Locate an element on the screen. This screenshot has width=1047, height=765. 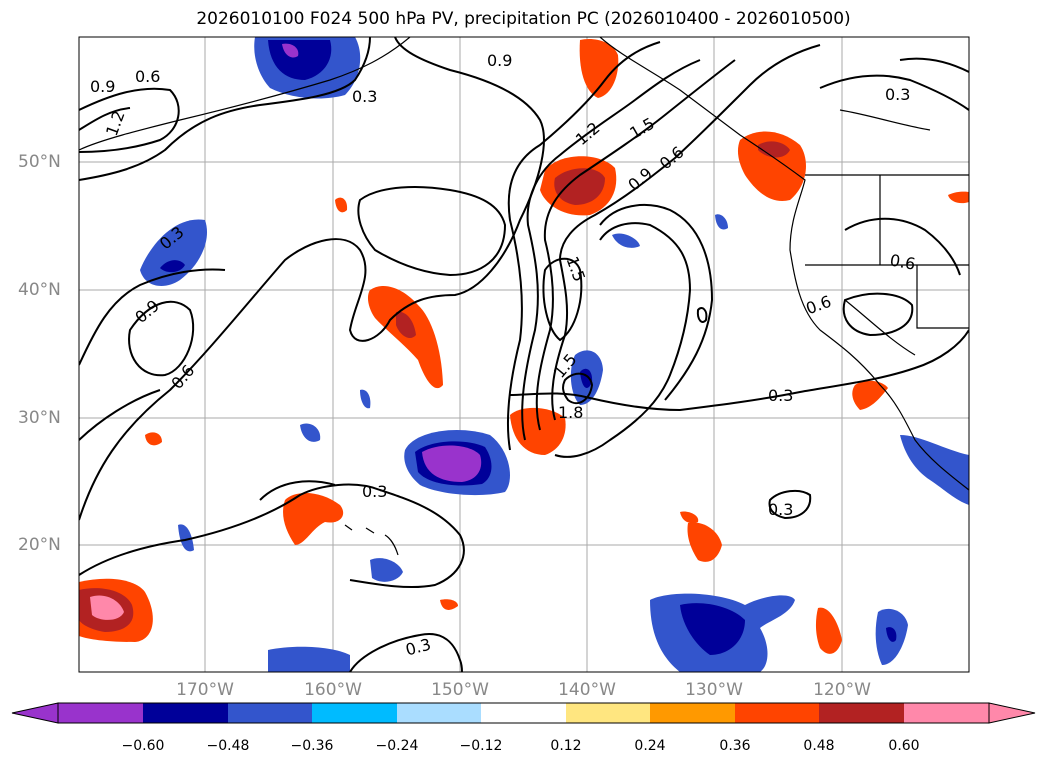
lon-label: 150°W is located at coordinates (460, 690).